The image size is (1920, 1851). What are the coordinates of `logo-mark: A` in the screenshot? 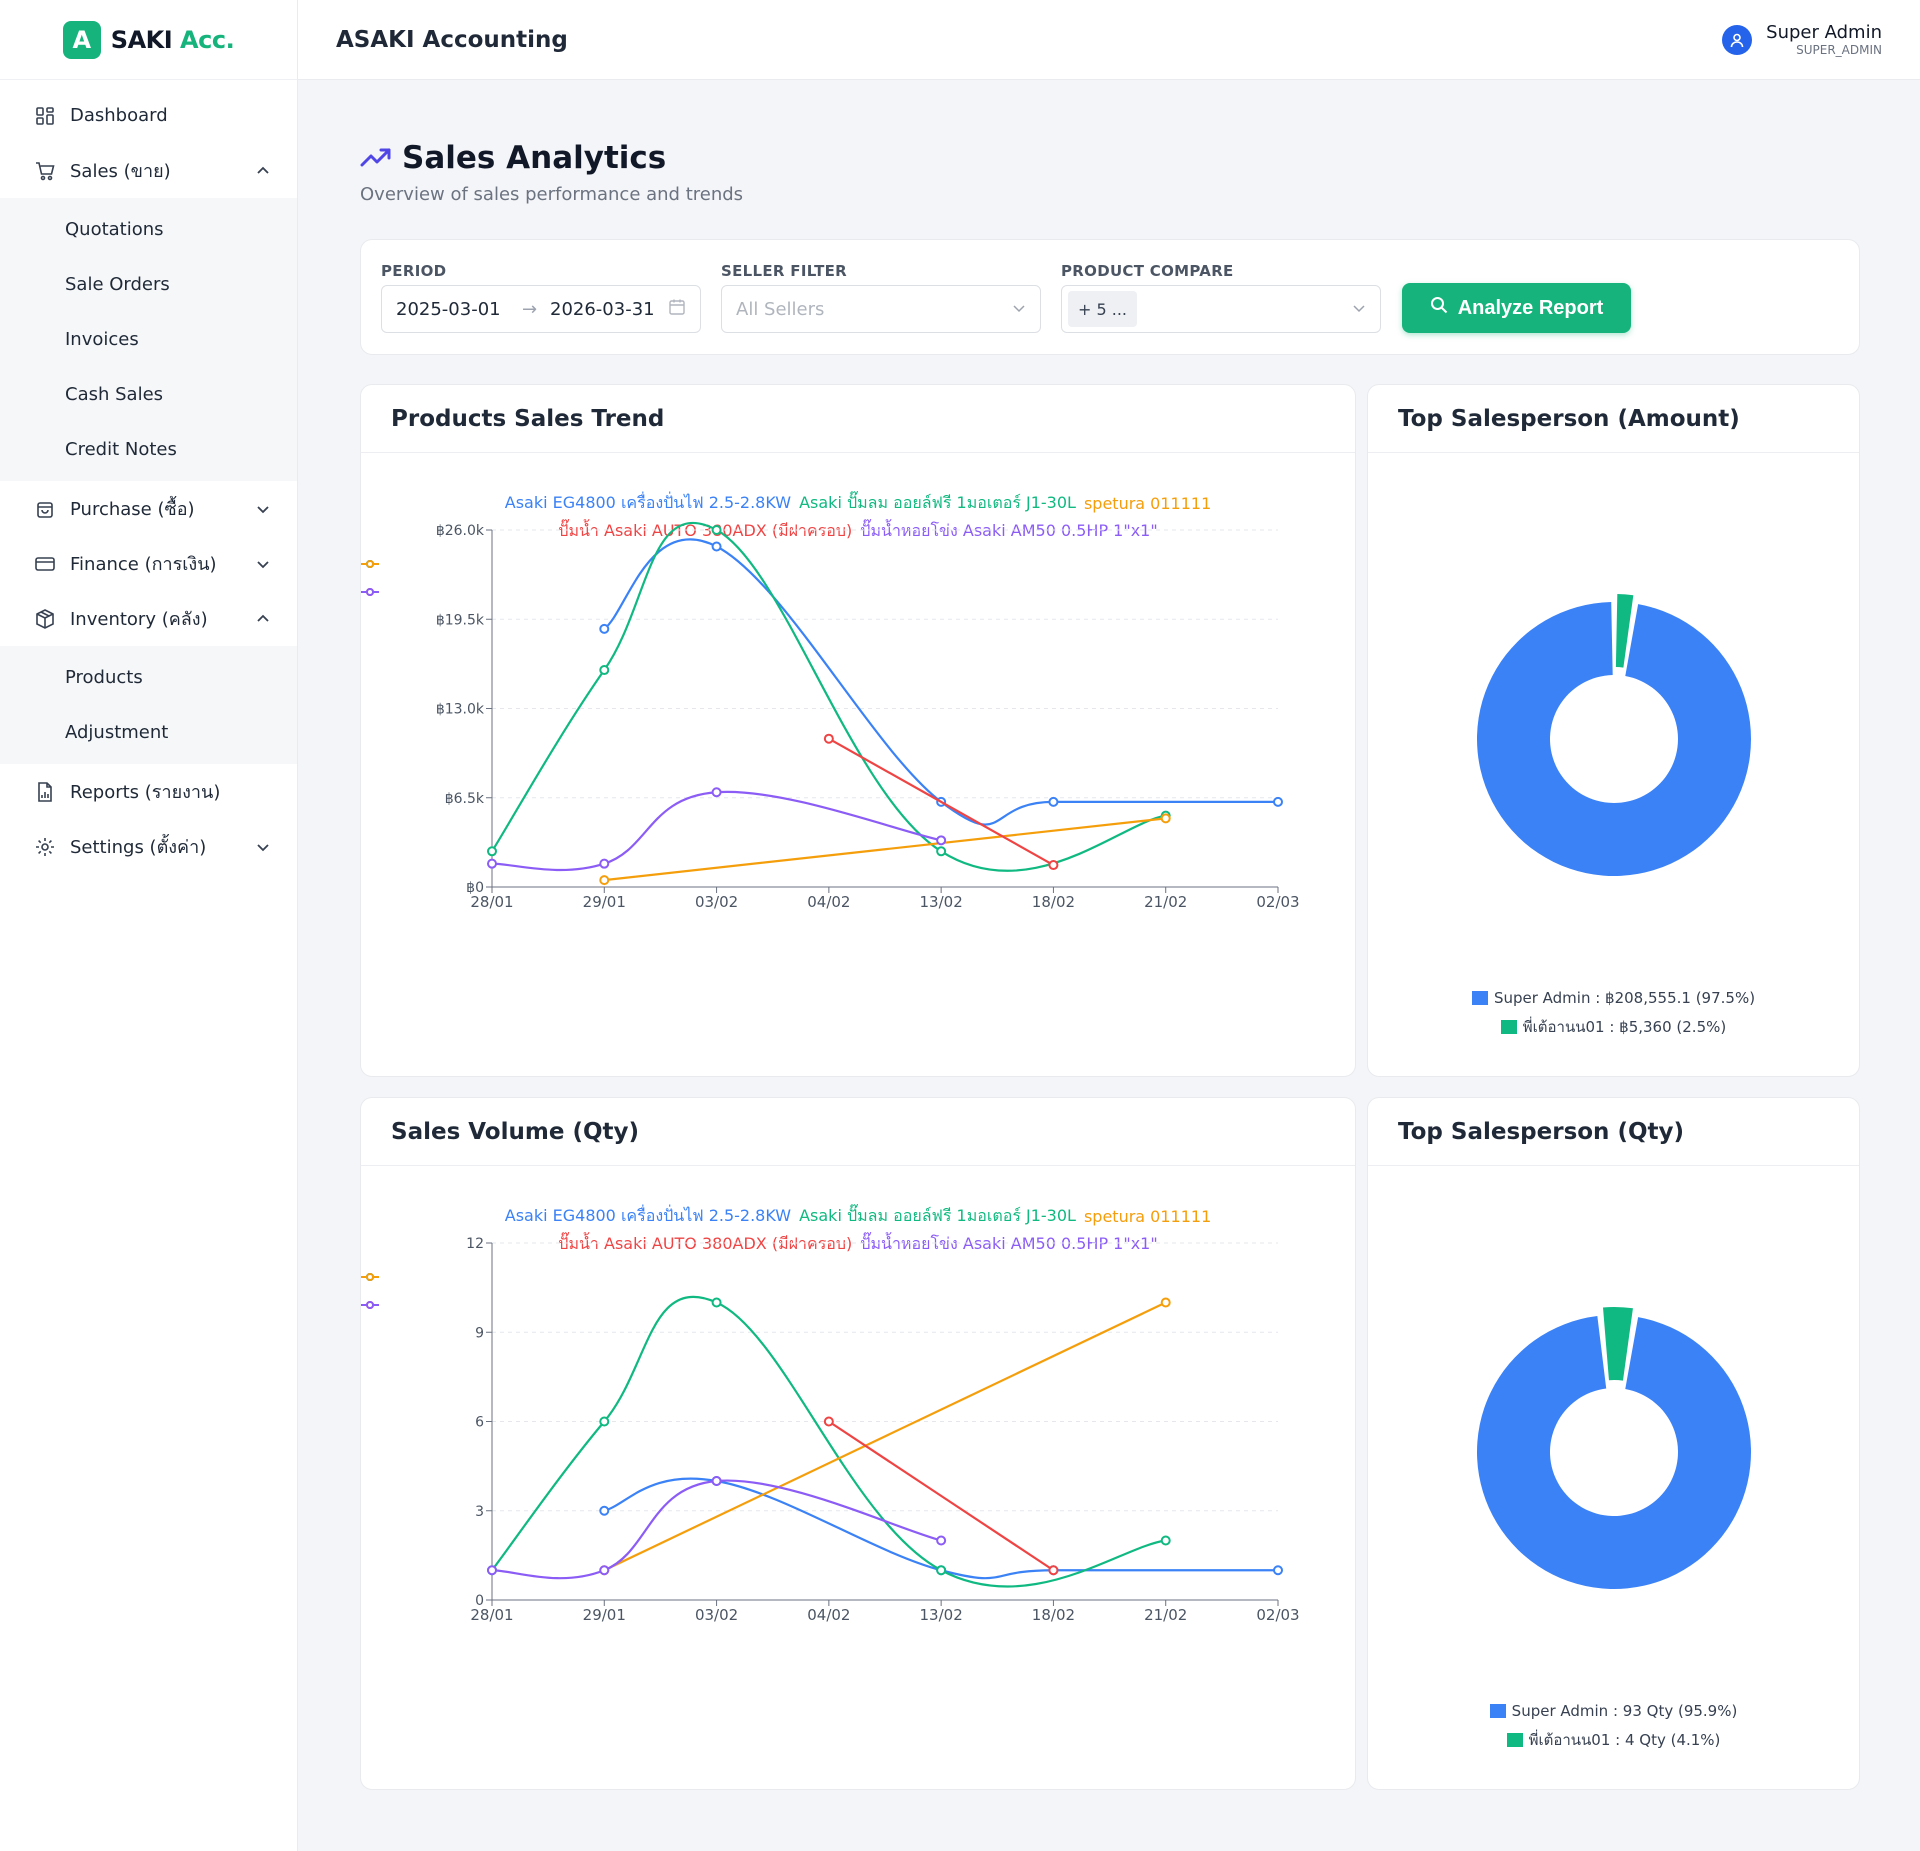 It's located at (81, 39).